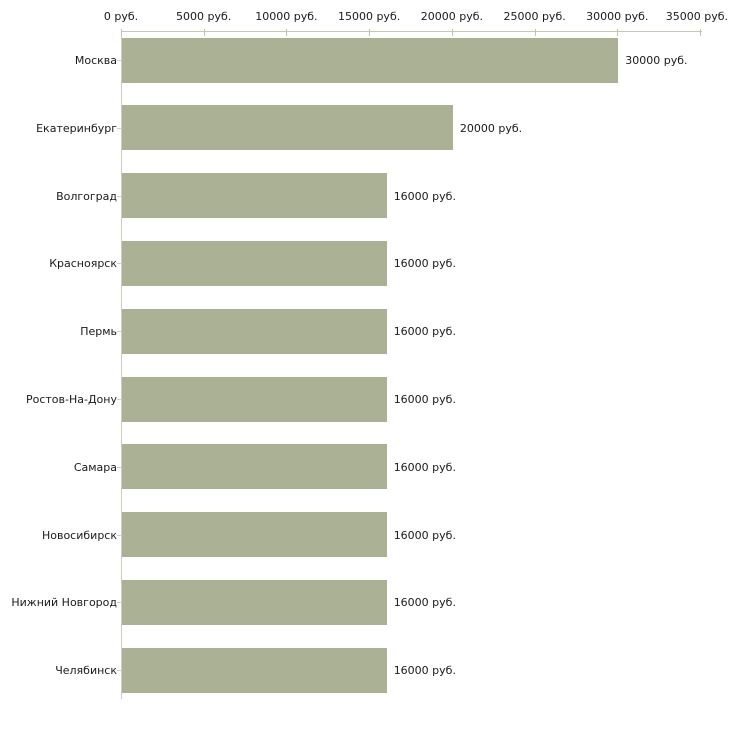 The height and width of the screenshot is (730, 730). Describe the element at coordinates (491, 128) in the screenshot. I see `value-label: 20000 руб.` at that location.